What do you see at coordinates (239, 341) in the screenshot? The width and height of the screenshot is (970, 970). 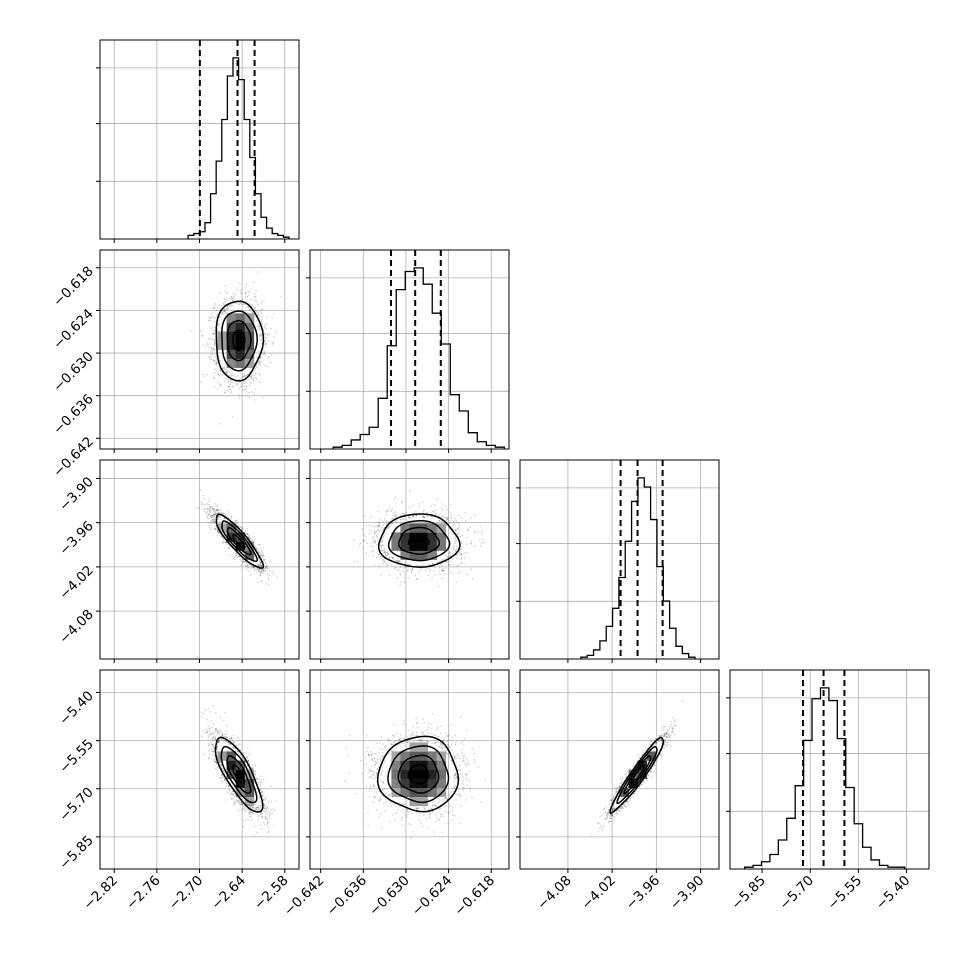 I see `contour-line` at bounding box center [239, 341].